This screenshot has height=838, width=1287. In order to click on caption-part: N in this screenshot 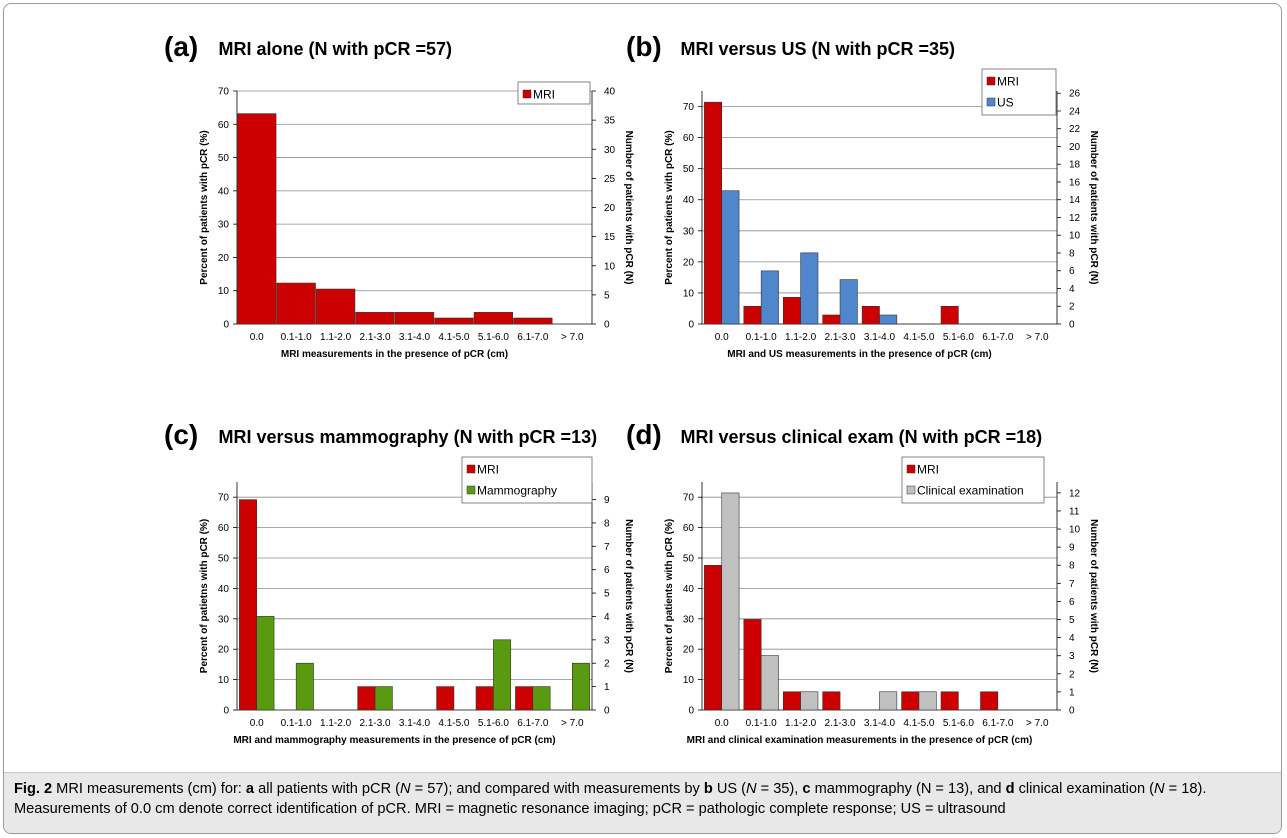, I will do `click(405, 789)`.